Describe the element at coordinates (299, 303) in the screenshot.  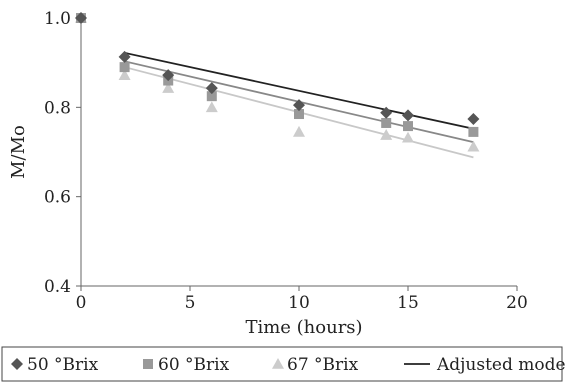
I see `x-tick-label: 10` at that location.